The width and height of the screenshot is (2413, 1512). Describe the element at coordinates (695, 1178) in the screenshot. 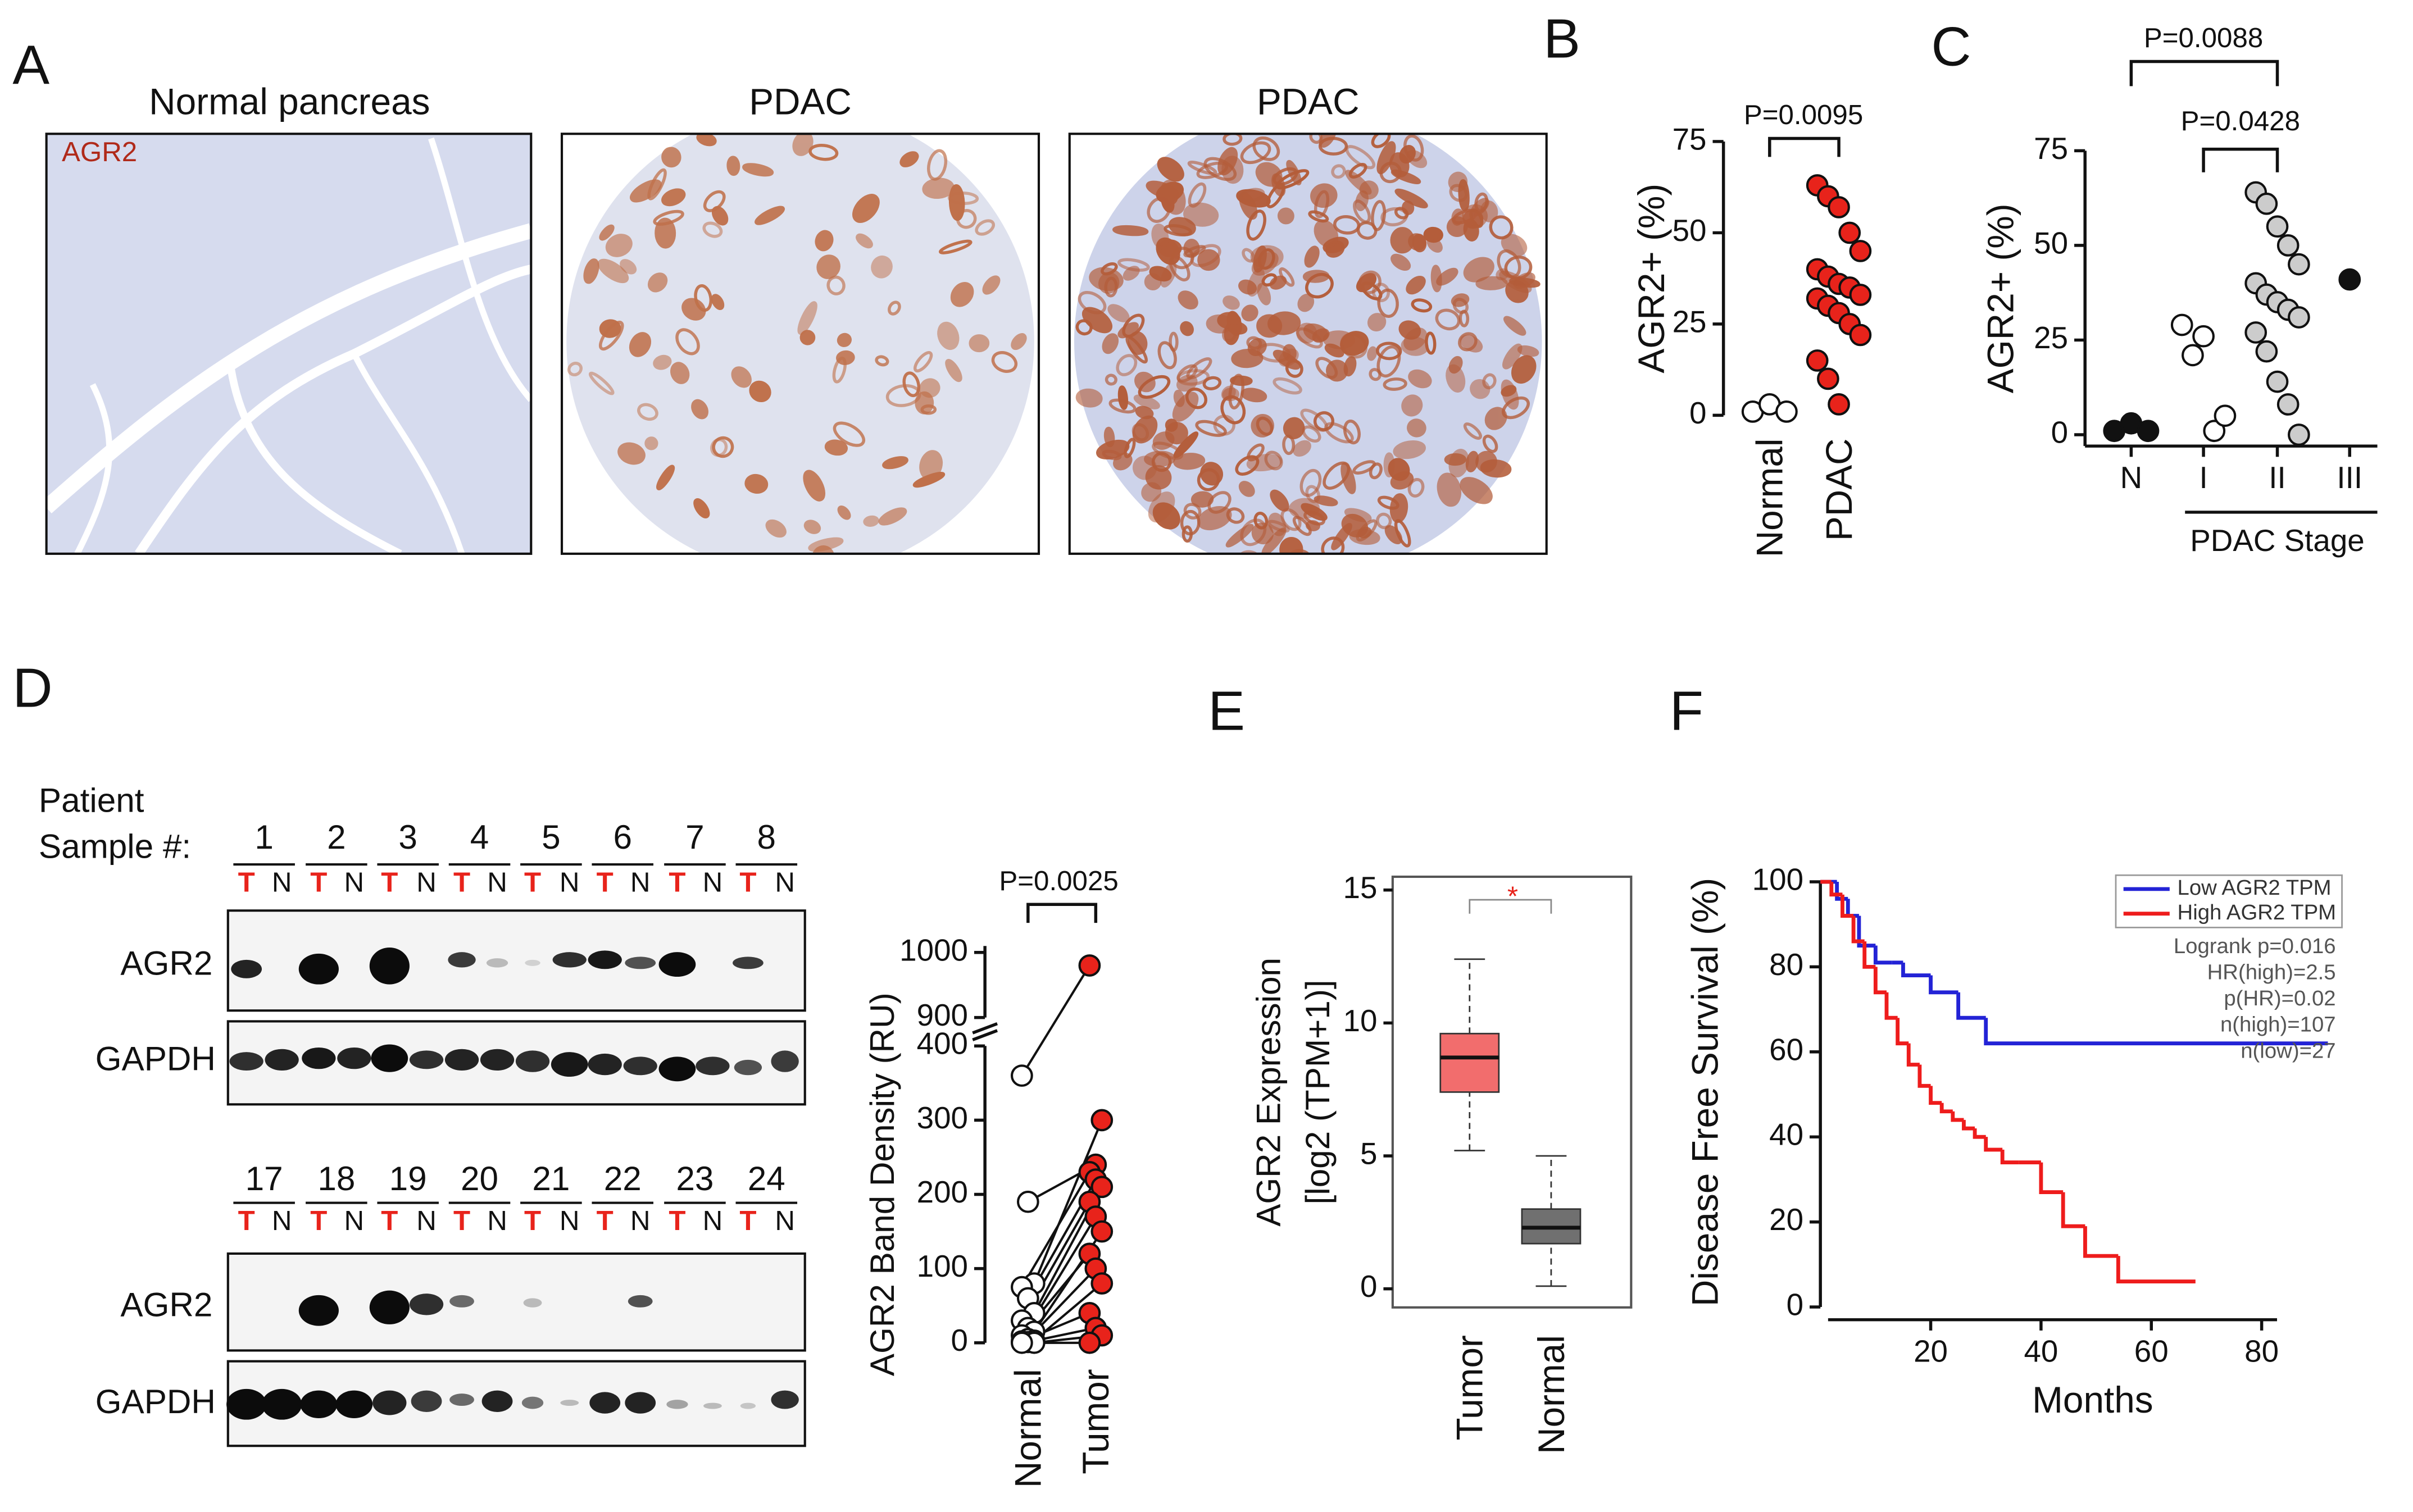

I see `sample-number: 23` at that location.